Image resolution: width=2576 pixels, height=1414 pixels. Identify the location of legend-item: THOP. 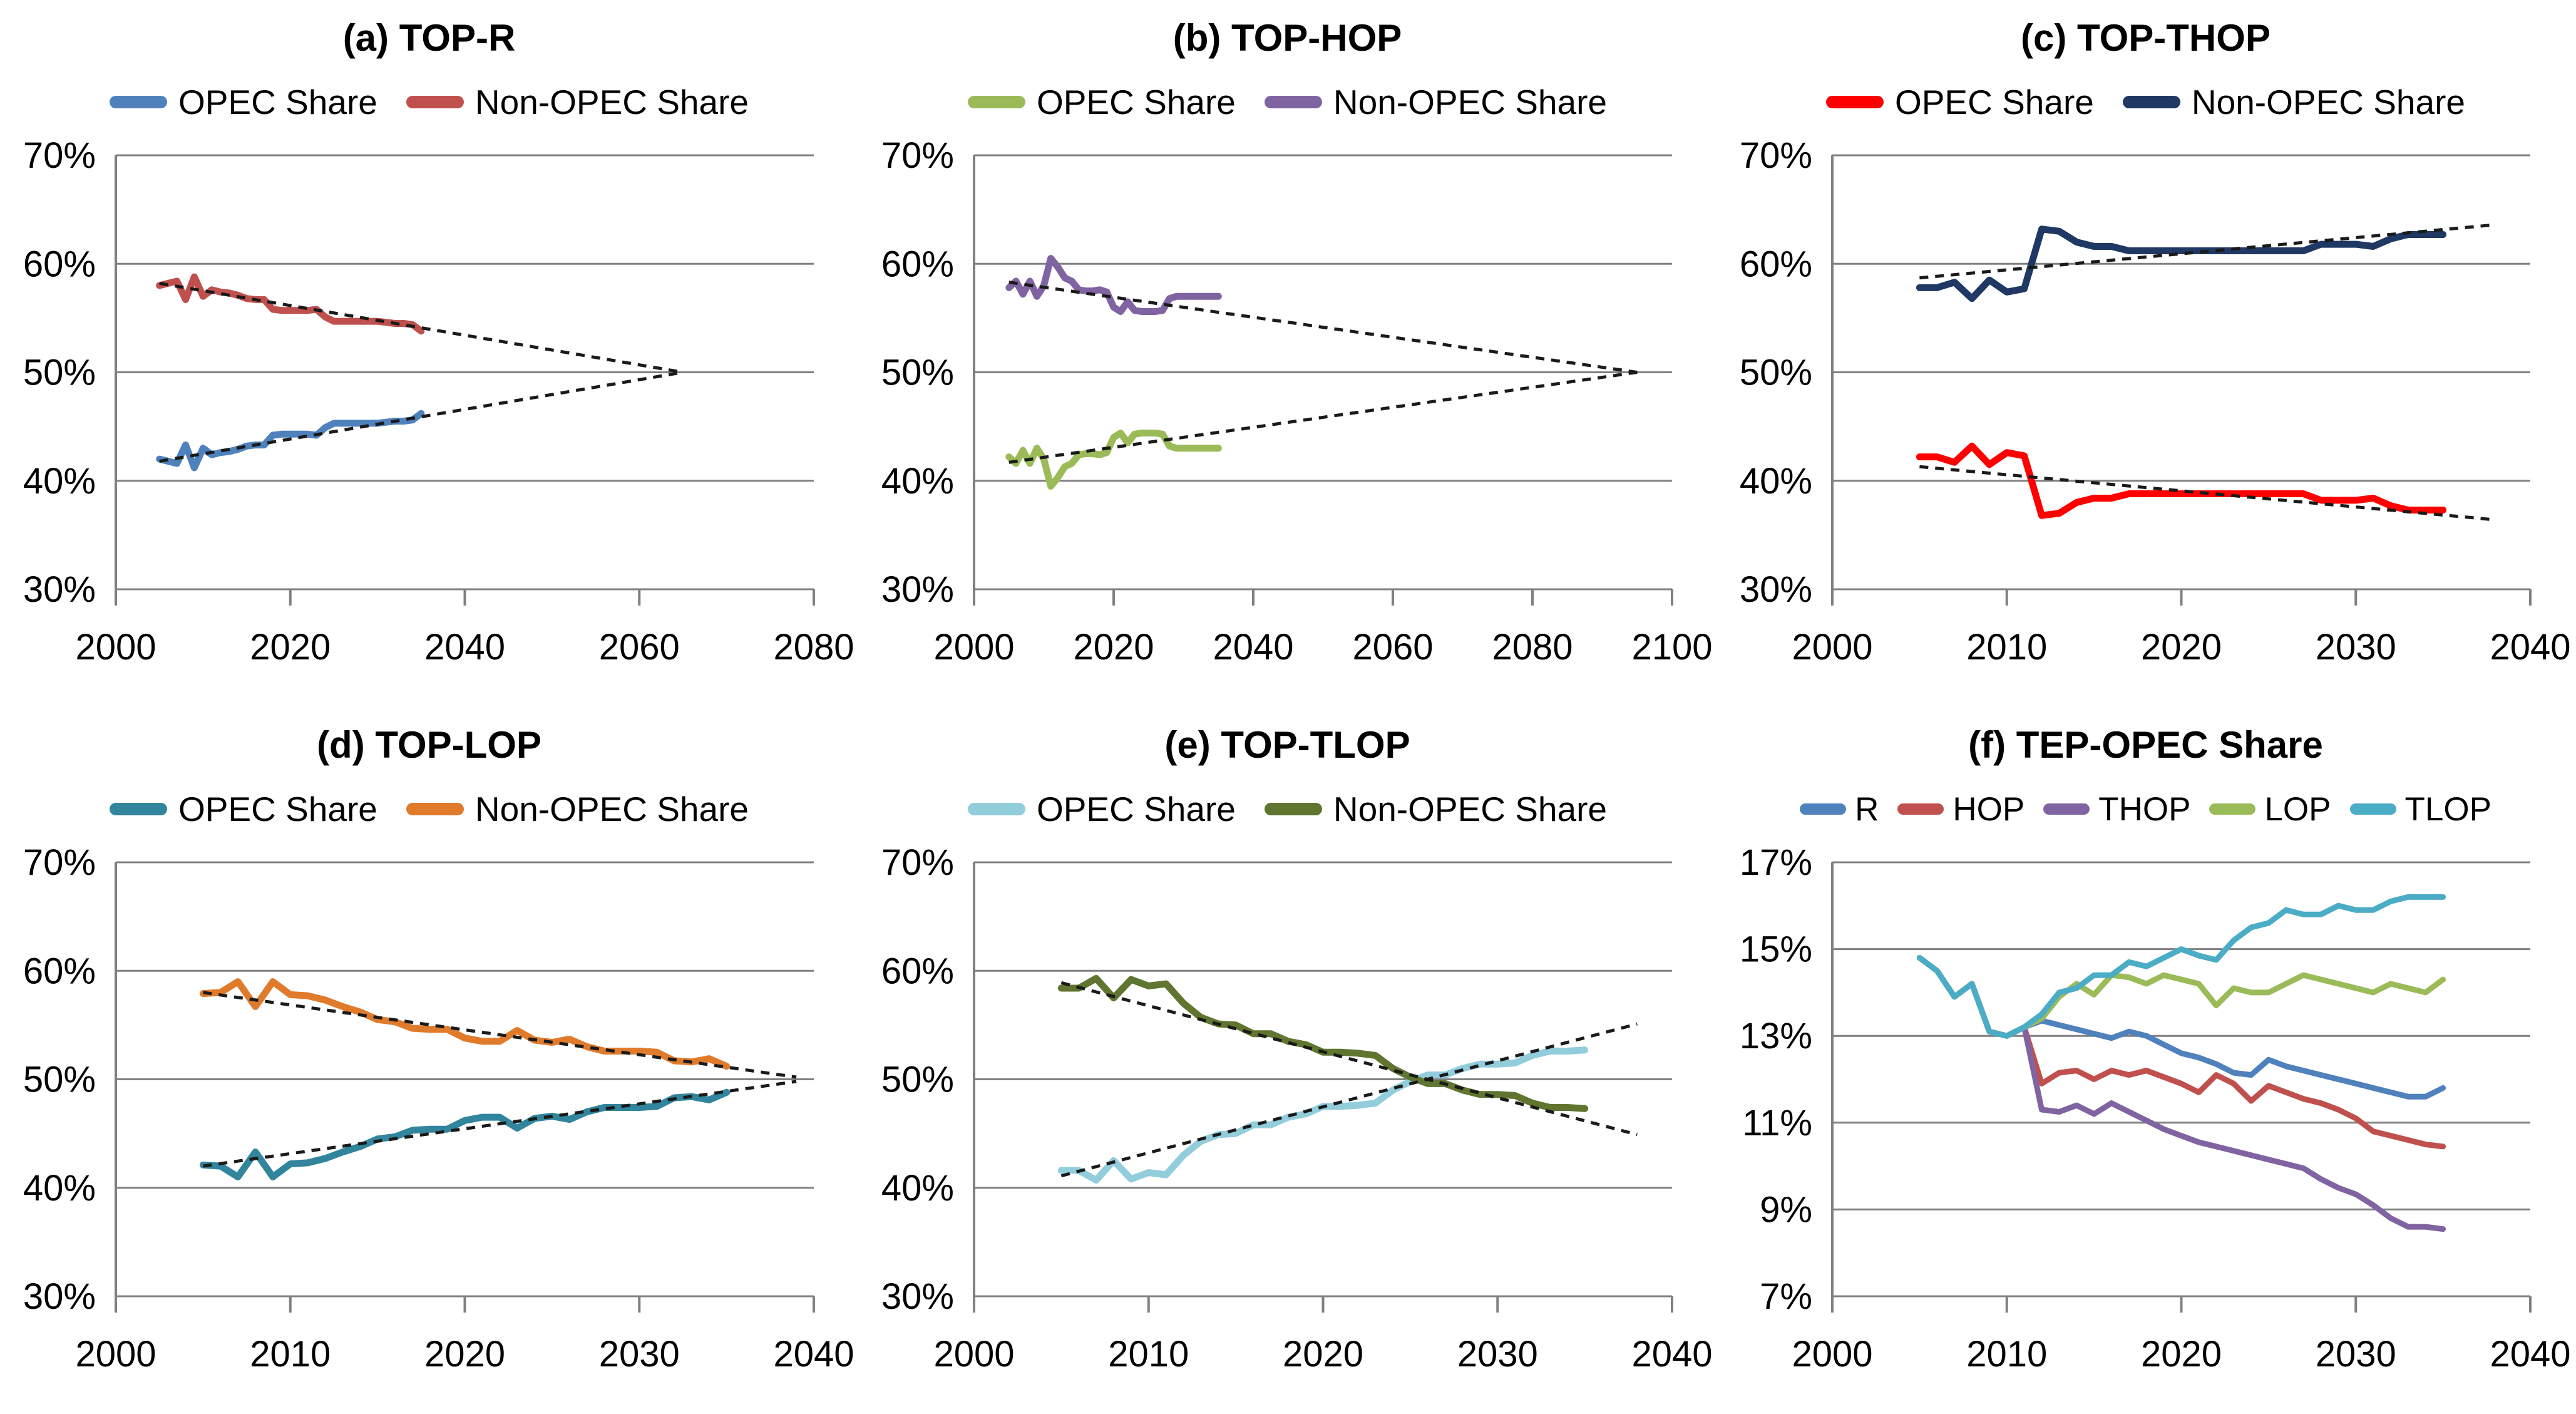
(2116, 809).